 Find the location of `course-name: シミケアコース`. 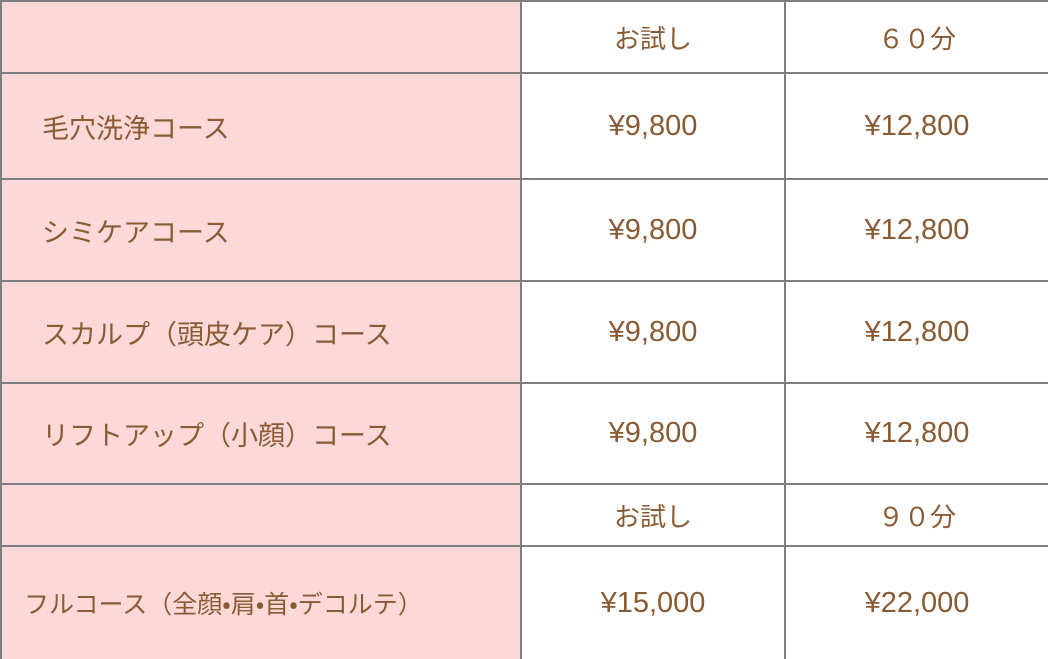

course-name: シミケアコース is located at coordinates (261, 230).